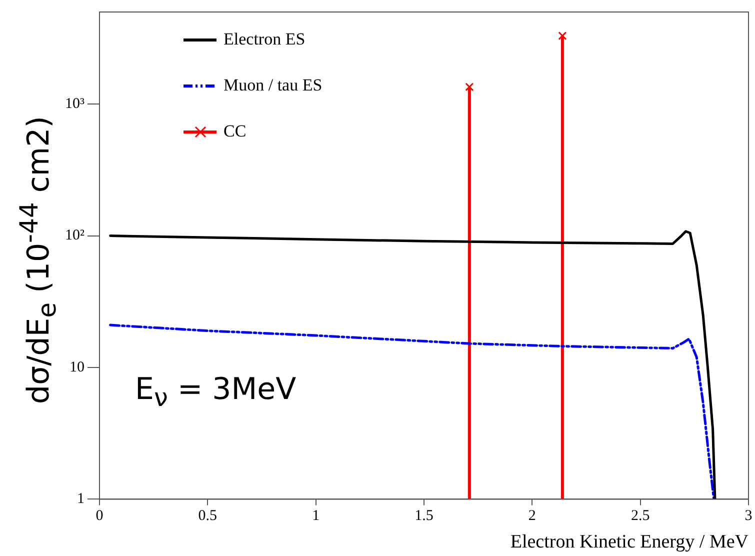 Image resolution: width=755 pixels, height=556 pixels. Describe the element at coordinates (264, 38) in the screenshot. I see `legend-label: Electron ES` at that location.